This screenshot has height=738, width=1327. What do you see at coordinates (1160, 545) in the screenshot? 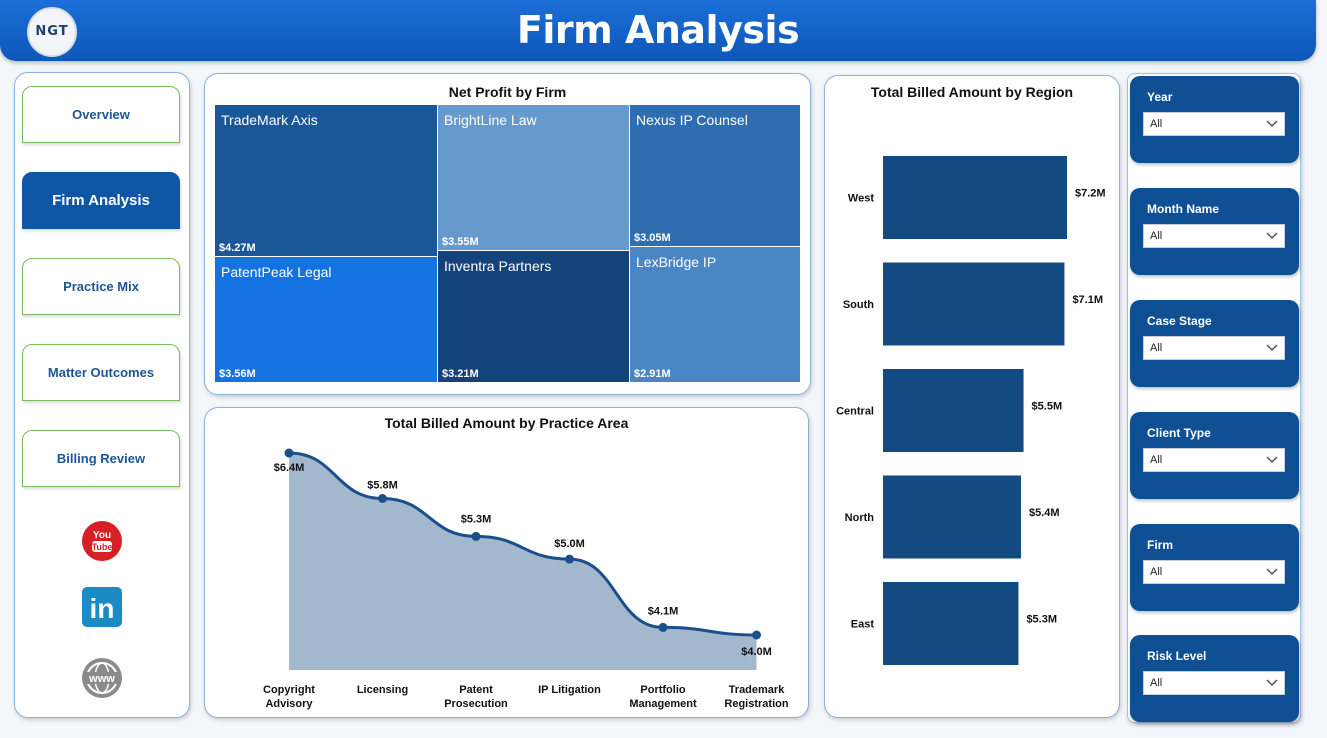
I see `filter-label: Firm` at bounding box center [1160, 545].